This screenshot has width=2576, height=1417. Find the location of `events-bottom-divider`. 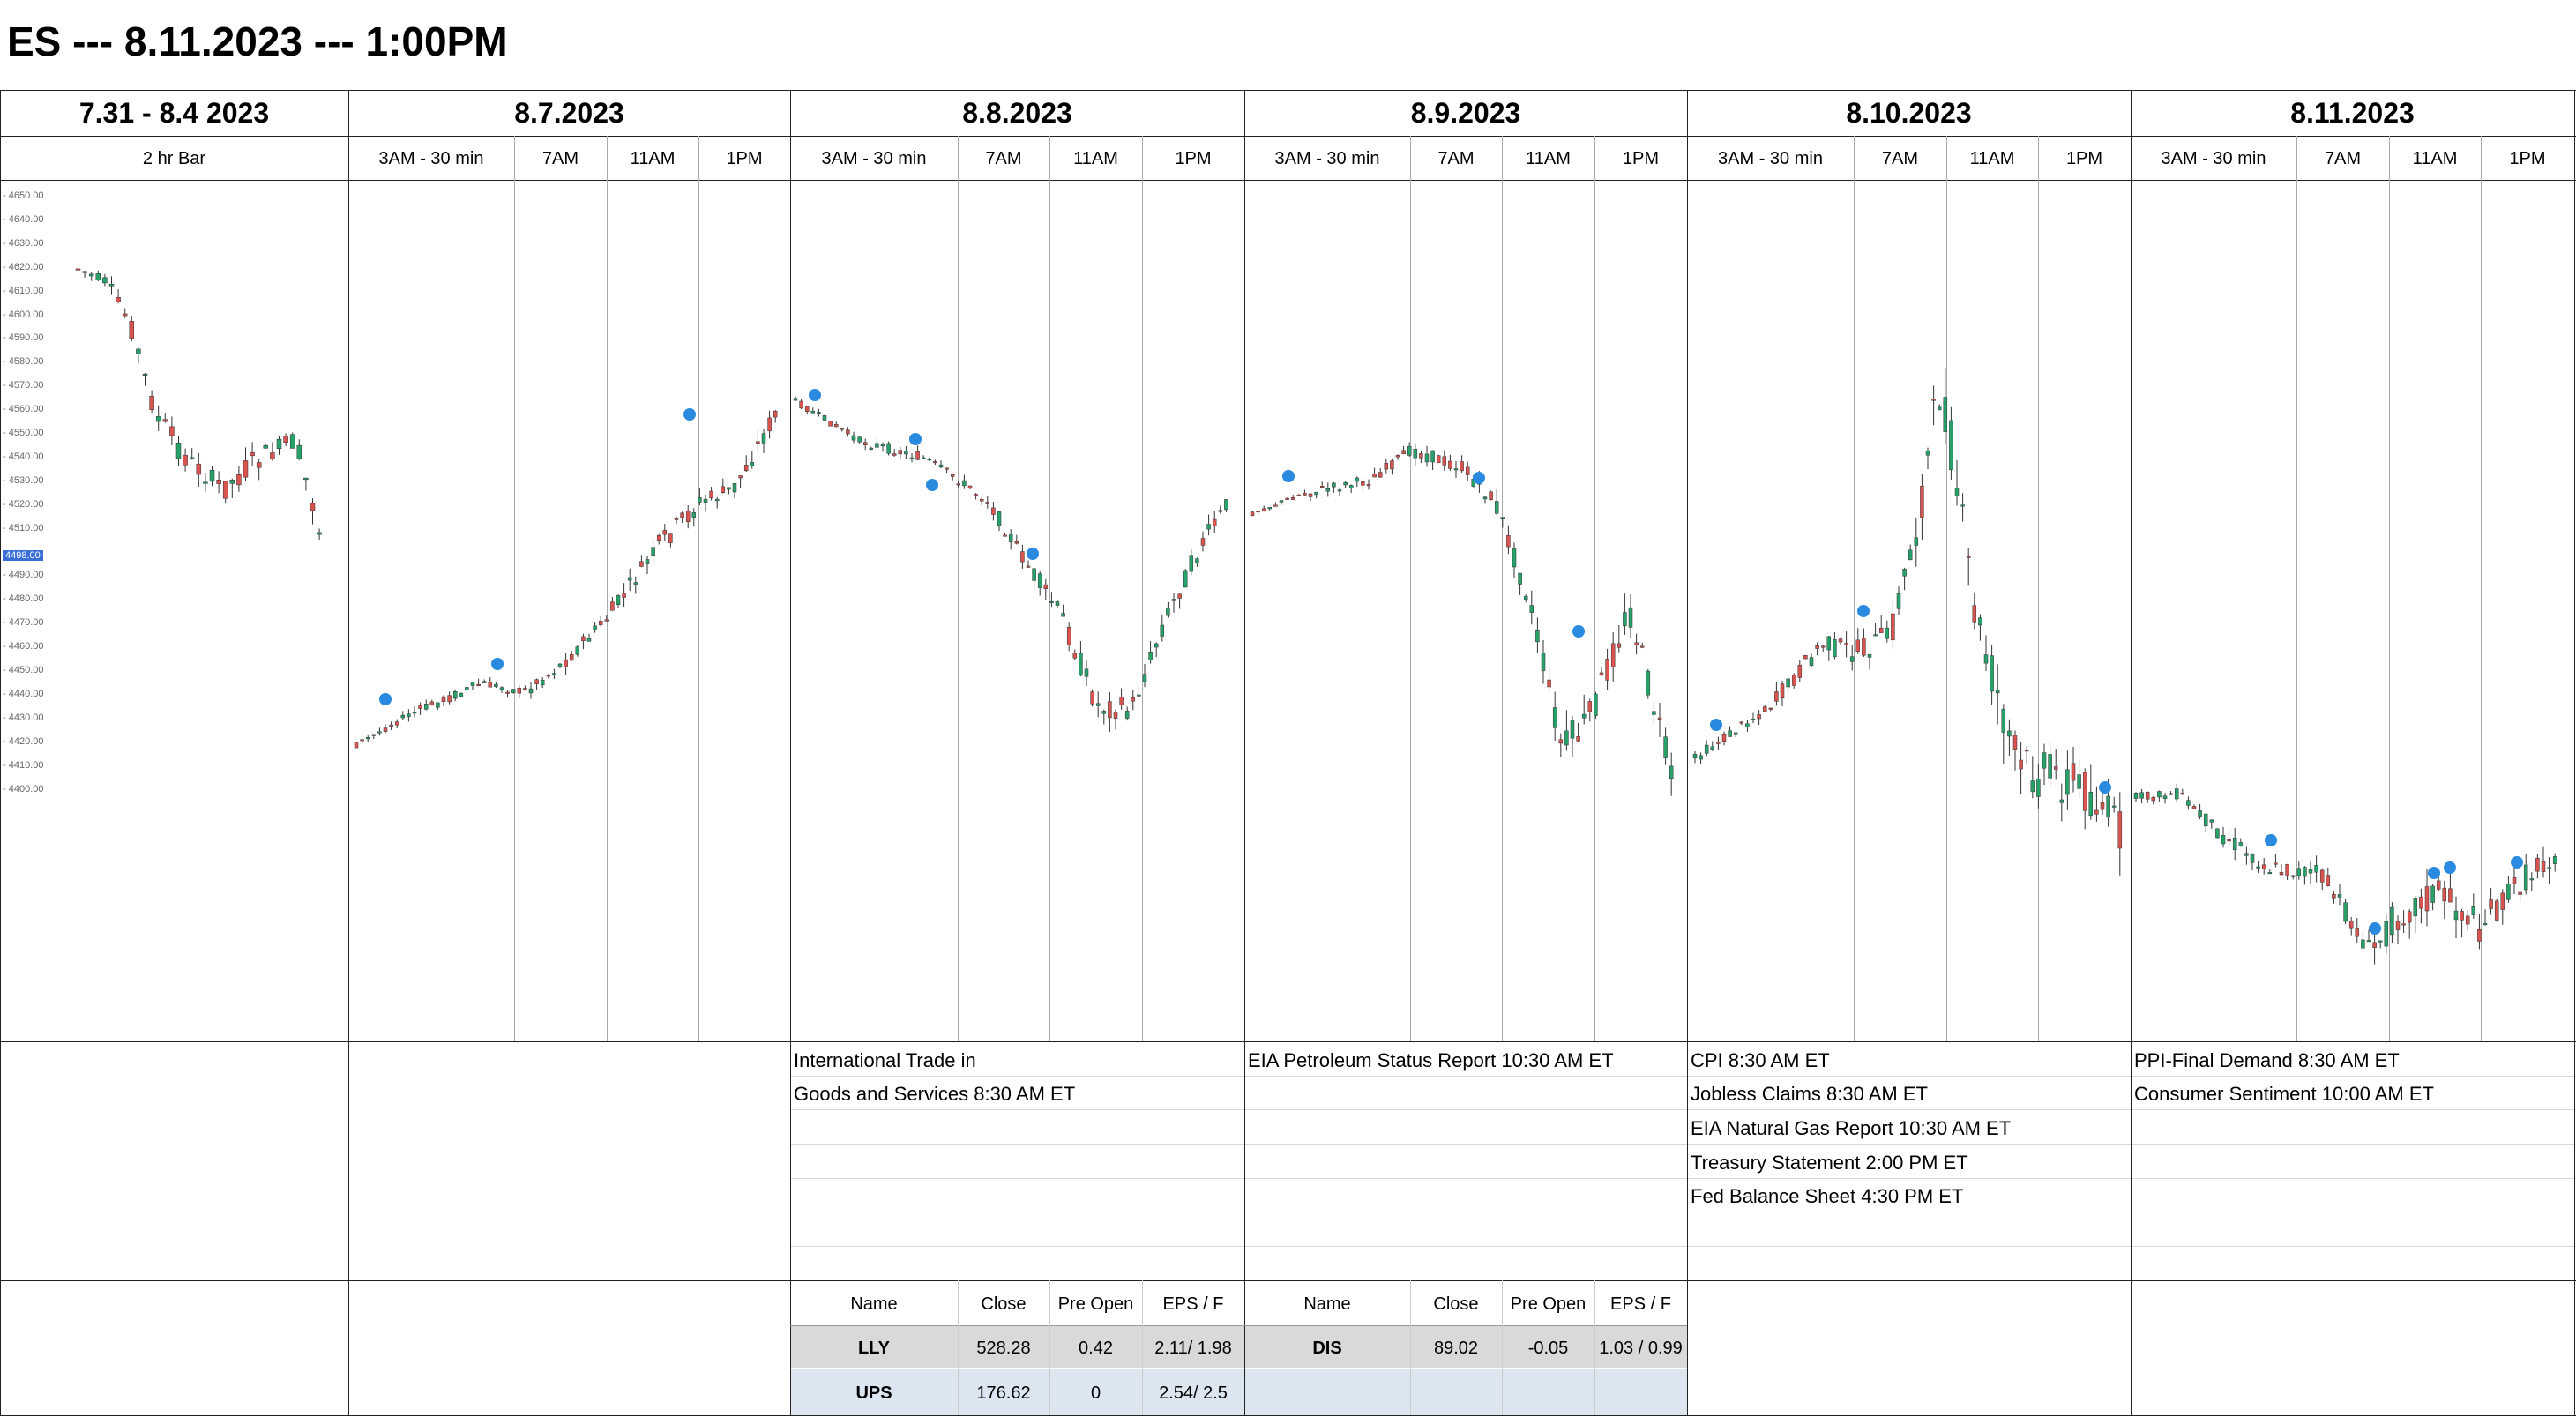

events-bottom-divider is located at coordinates (1288, 1280).